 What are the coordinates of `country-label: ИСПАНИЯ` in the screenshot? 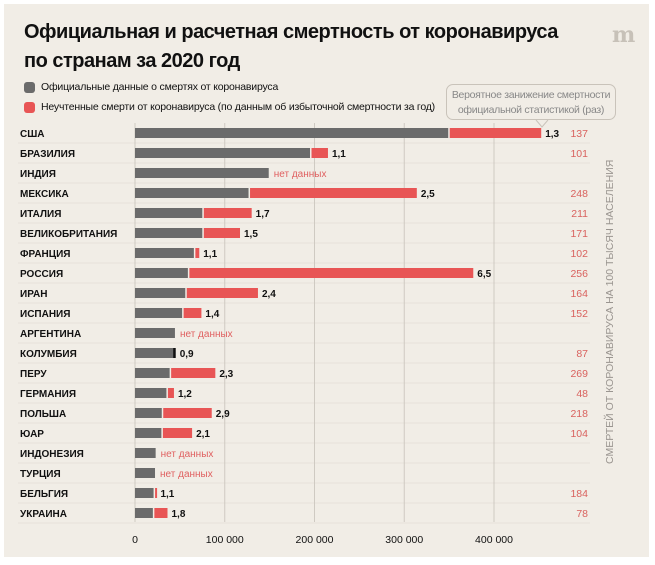 It's located at (45, 314).